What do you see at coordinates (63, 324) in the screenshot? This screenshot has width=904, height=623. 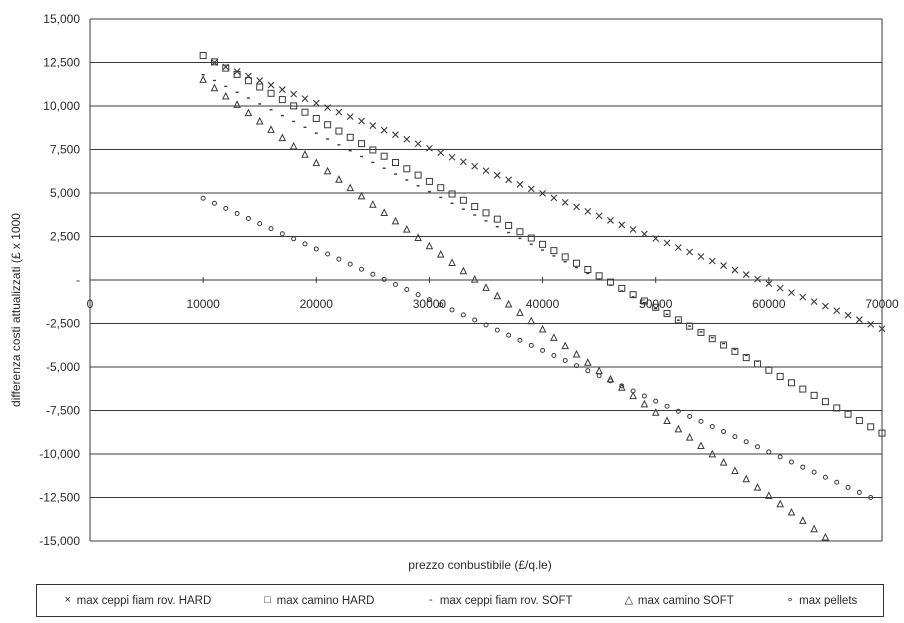 I see `y-tick-label: -2,500` at bounding box center [63, 324].